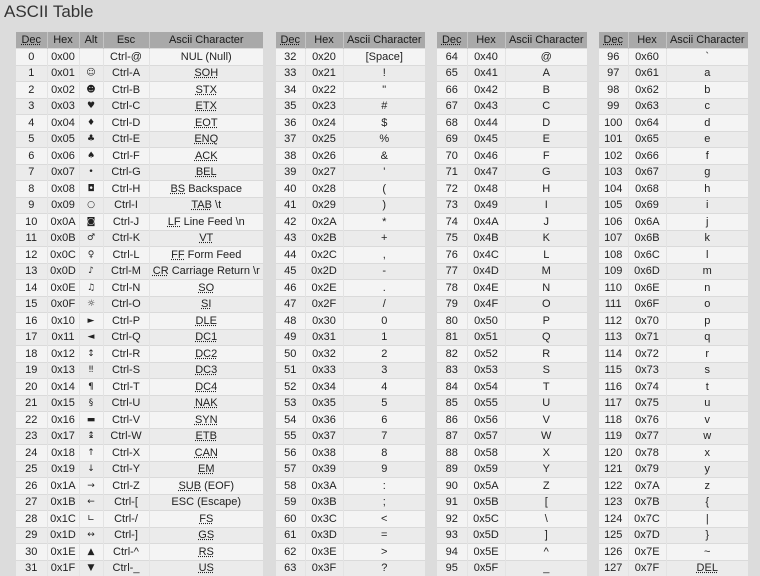  Describe the element at coordinates (384, 205) in the screenshot. I see `ascii-character-cell: )` at that location.